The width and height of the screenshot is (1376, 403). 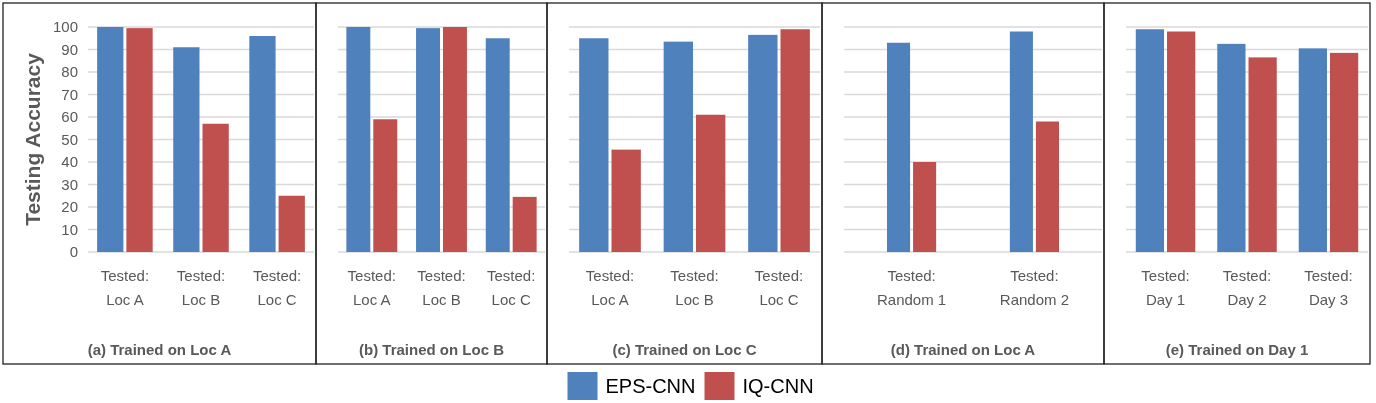 I want to click on x-tick-label: Tested: Day 1, so click(x=1165, y=287).